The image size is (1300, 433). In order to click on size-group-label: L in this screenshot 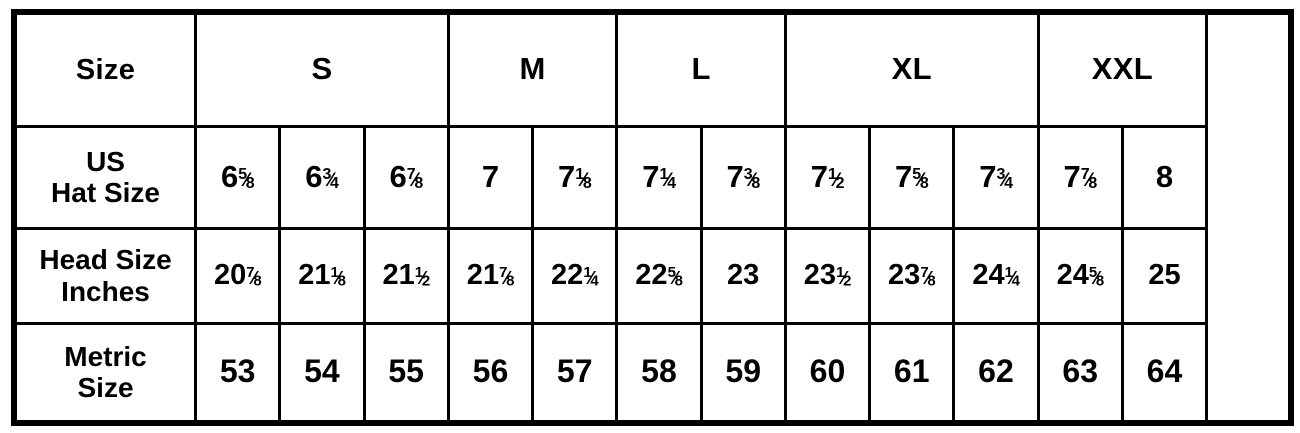, I will do `click(701, 69)`.